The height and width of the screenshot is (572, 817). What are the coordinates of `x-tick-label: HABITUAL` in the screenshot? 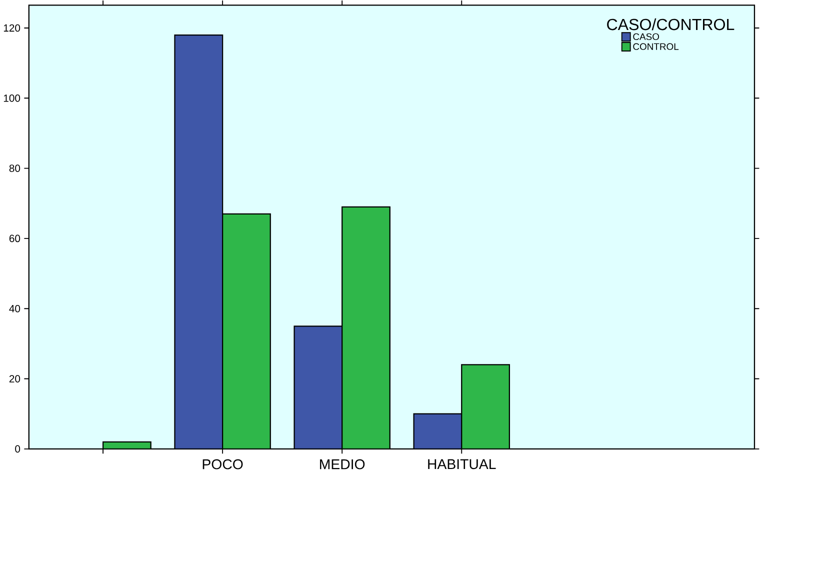 It's located at (462, 464).